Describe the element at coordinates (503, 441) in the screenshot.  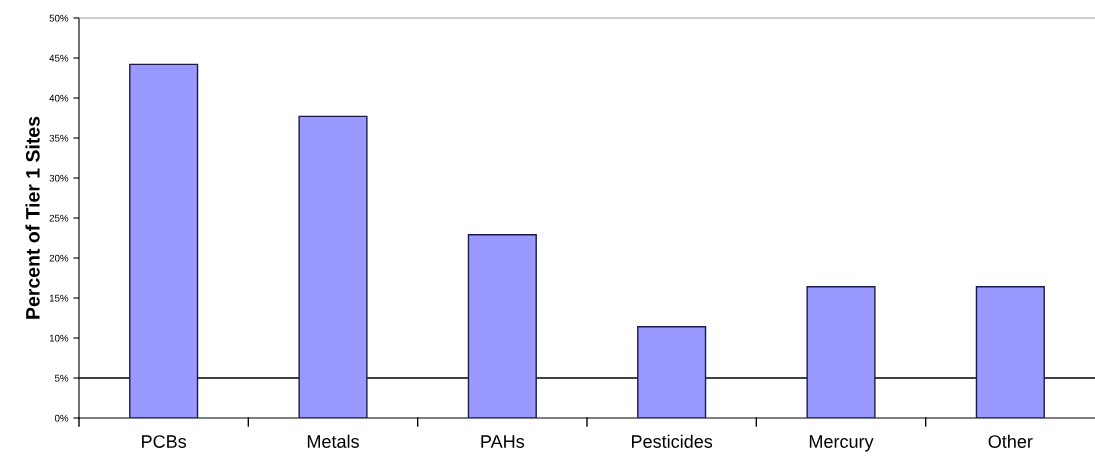
I see `x-tick-label: PAHs` at that location.